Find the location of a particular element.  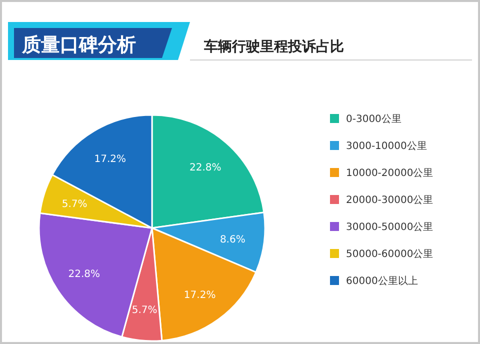

legend-label: 10000-20000公里 is located at coordinates (390, 173).